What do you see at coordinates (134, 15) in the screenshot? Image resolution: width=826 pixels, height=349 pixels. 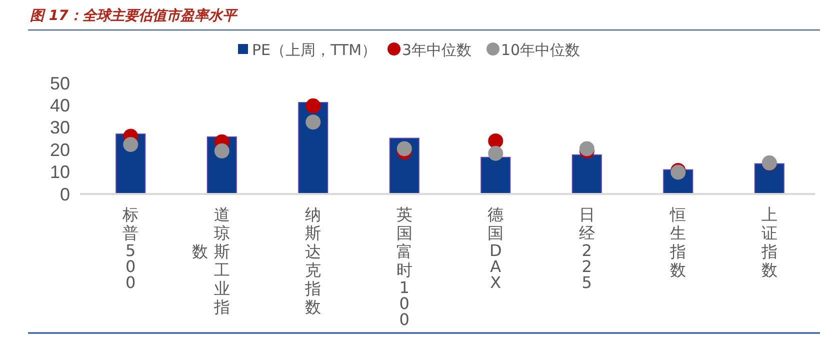 I see `chart-title: 图 17：全球主要估值市盈率水平` at bounding box center [134, 15].